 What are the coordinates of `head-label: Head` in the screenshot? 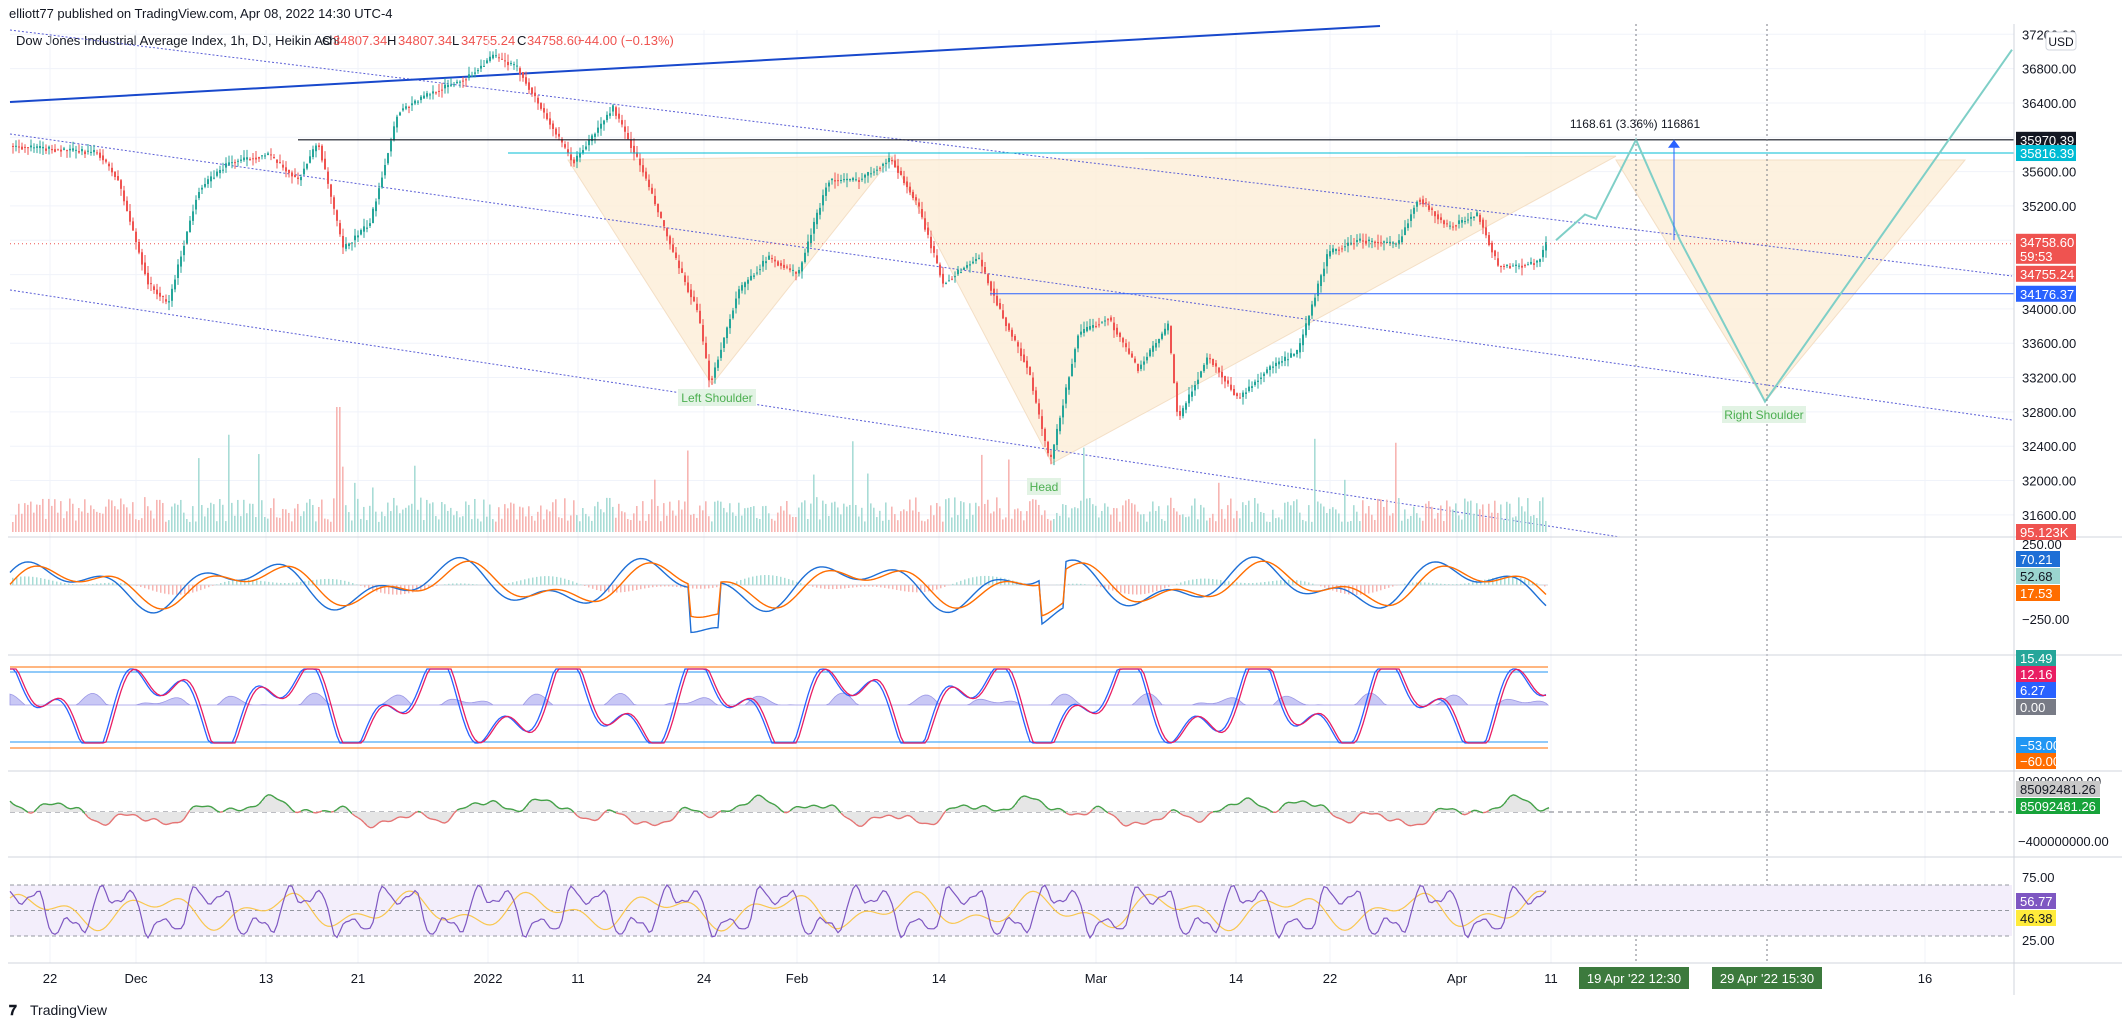 It's located at (1044, 486).